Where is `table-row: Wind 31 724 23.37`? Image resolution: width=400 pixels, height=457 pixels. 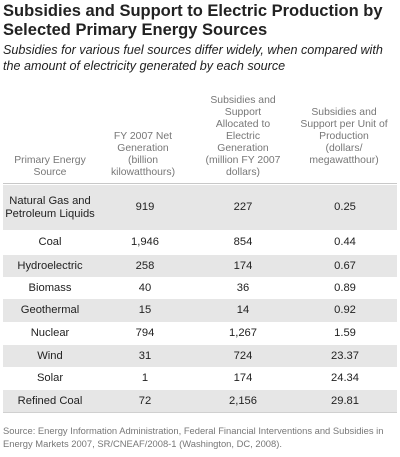 table-row: Wind 31 724 23.37 is located at coordinates (200, 356).